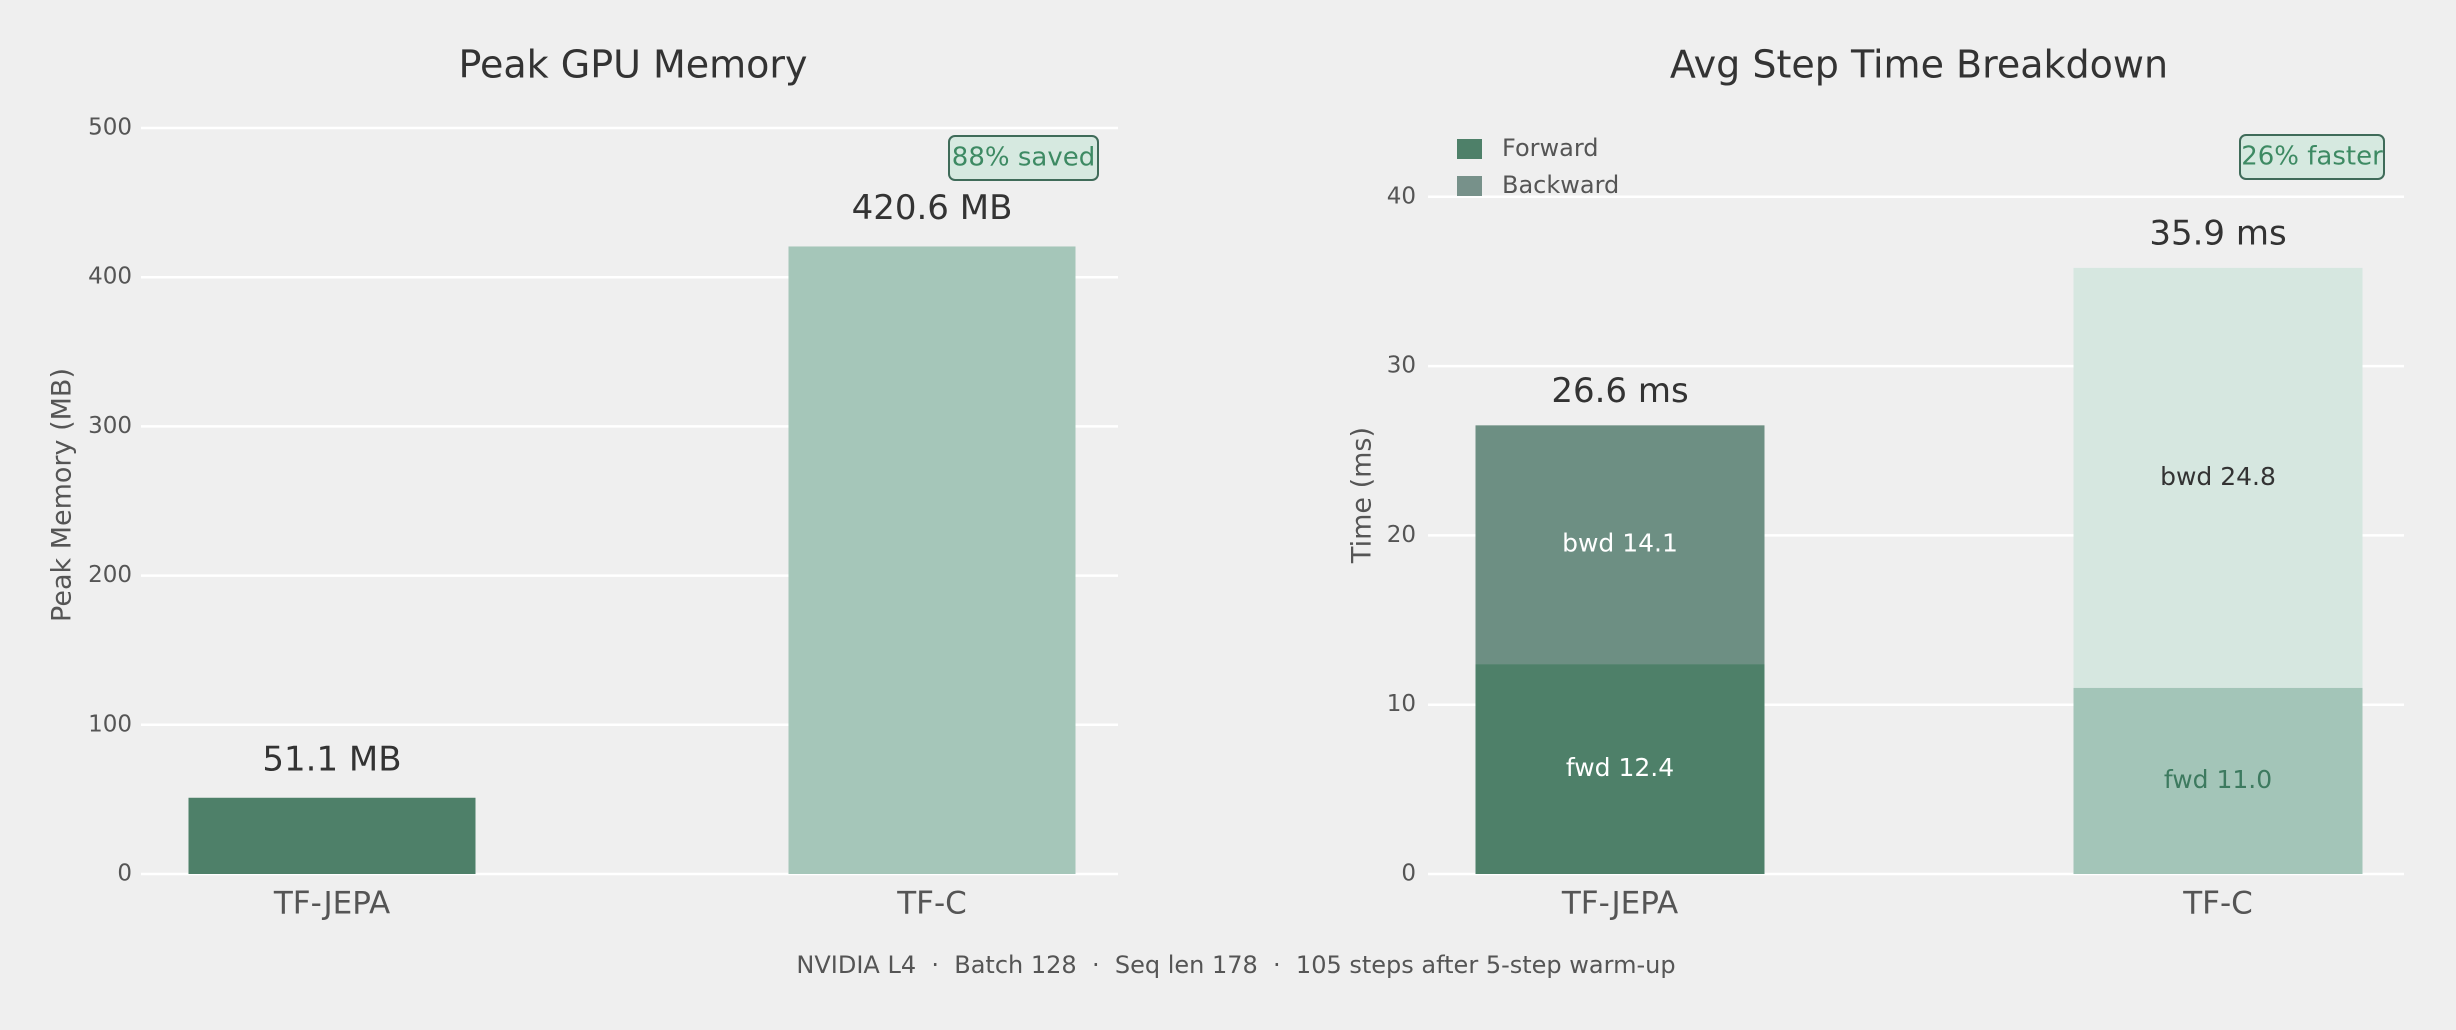  Describe the element at coordinates (1362, 495) in the screenshot. I see `y-axis-label: Time (ms)` at that location.